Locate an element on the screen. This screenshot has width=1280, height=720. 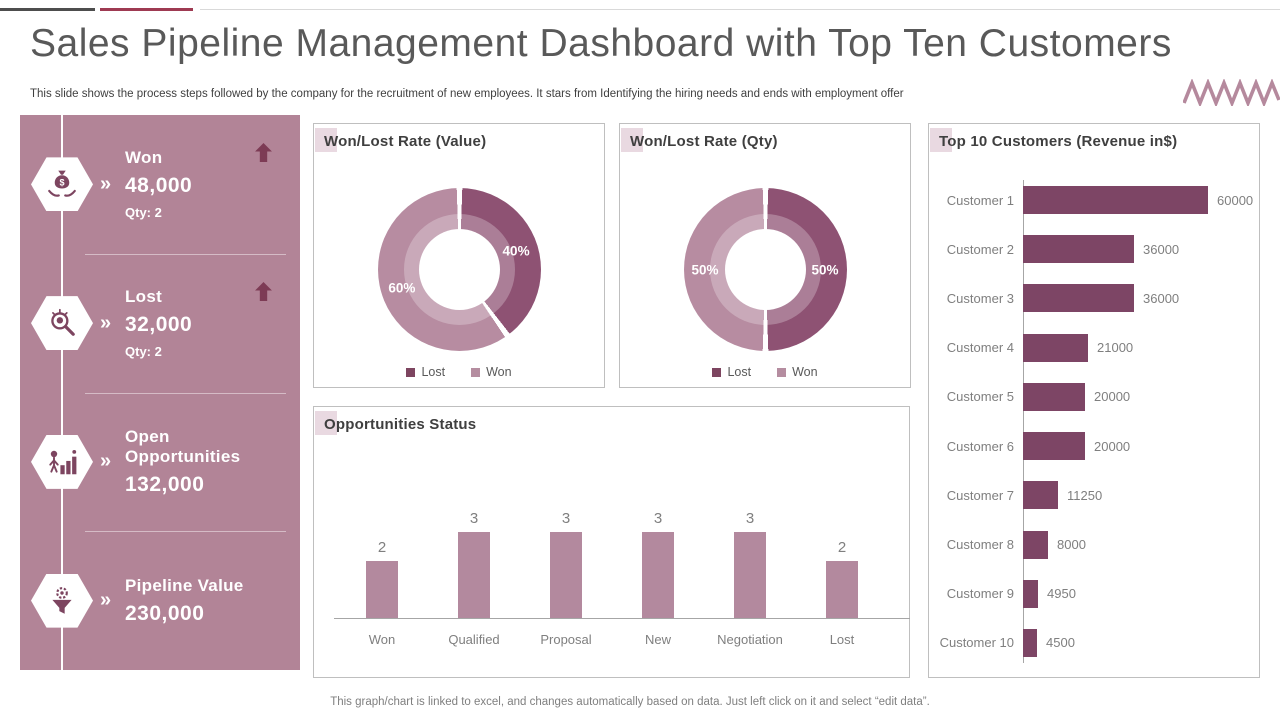
money-bag-hands-icon: $ is located at coordinates (62, 184).